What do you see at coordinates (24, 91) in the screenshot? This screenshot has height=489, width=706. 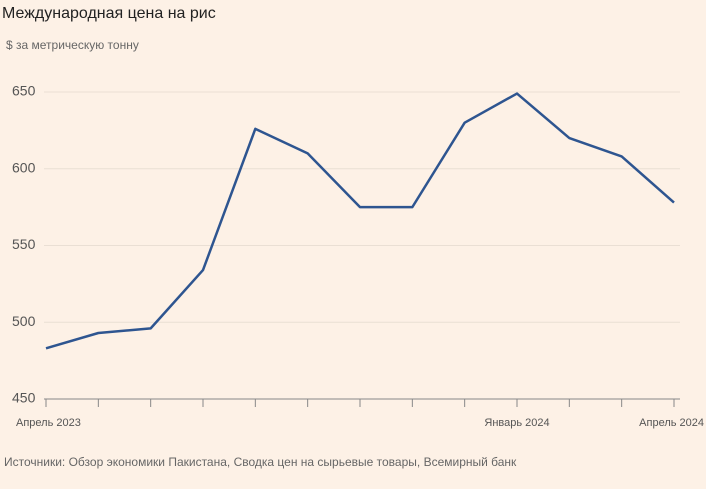 I see `y-tick-label: 650` at bounding box center [24, 91].